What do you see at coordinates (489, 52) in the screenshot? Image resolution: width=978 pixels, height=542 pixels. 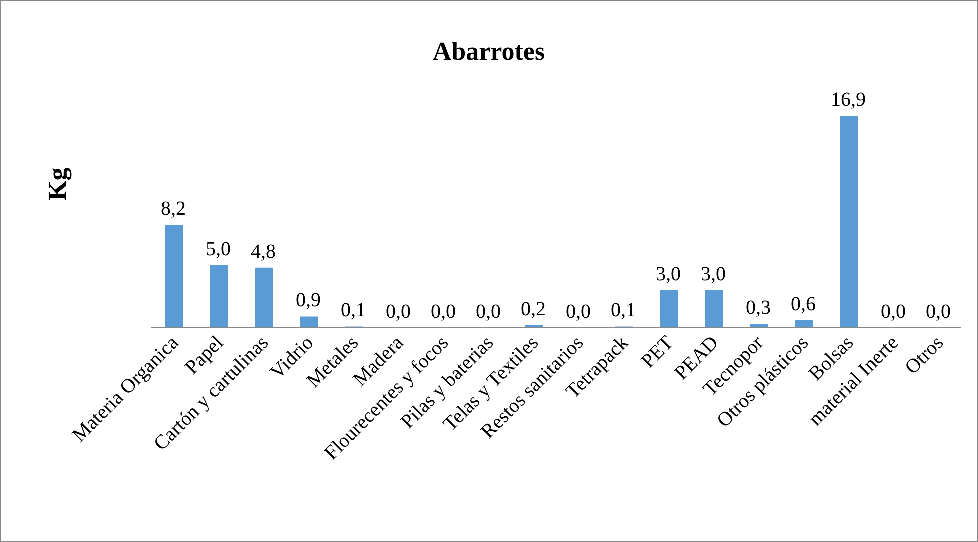 I see `chart-title: Abarrotes` at bounding box center [489, 52].